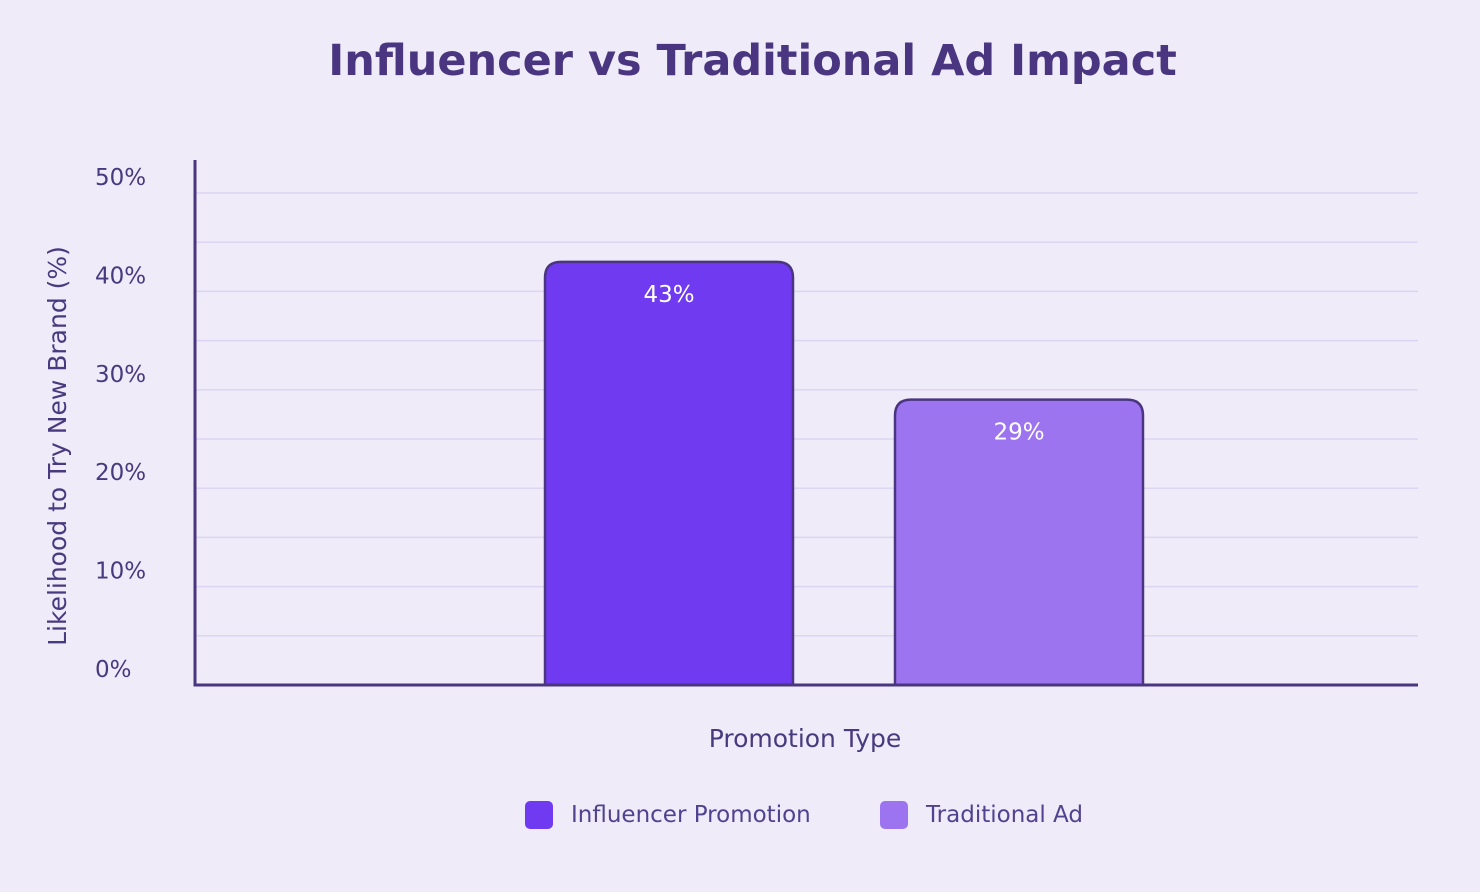  I want to click on legend-label: Traditional Ad, so click(1004, 815).